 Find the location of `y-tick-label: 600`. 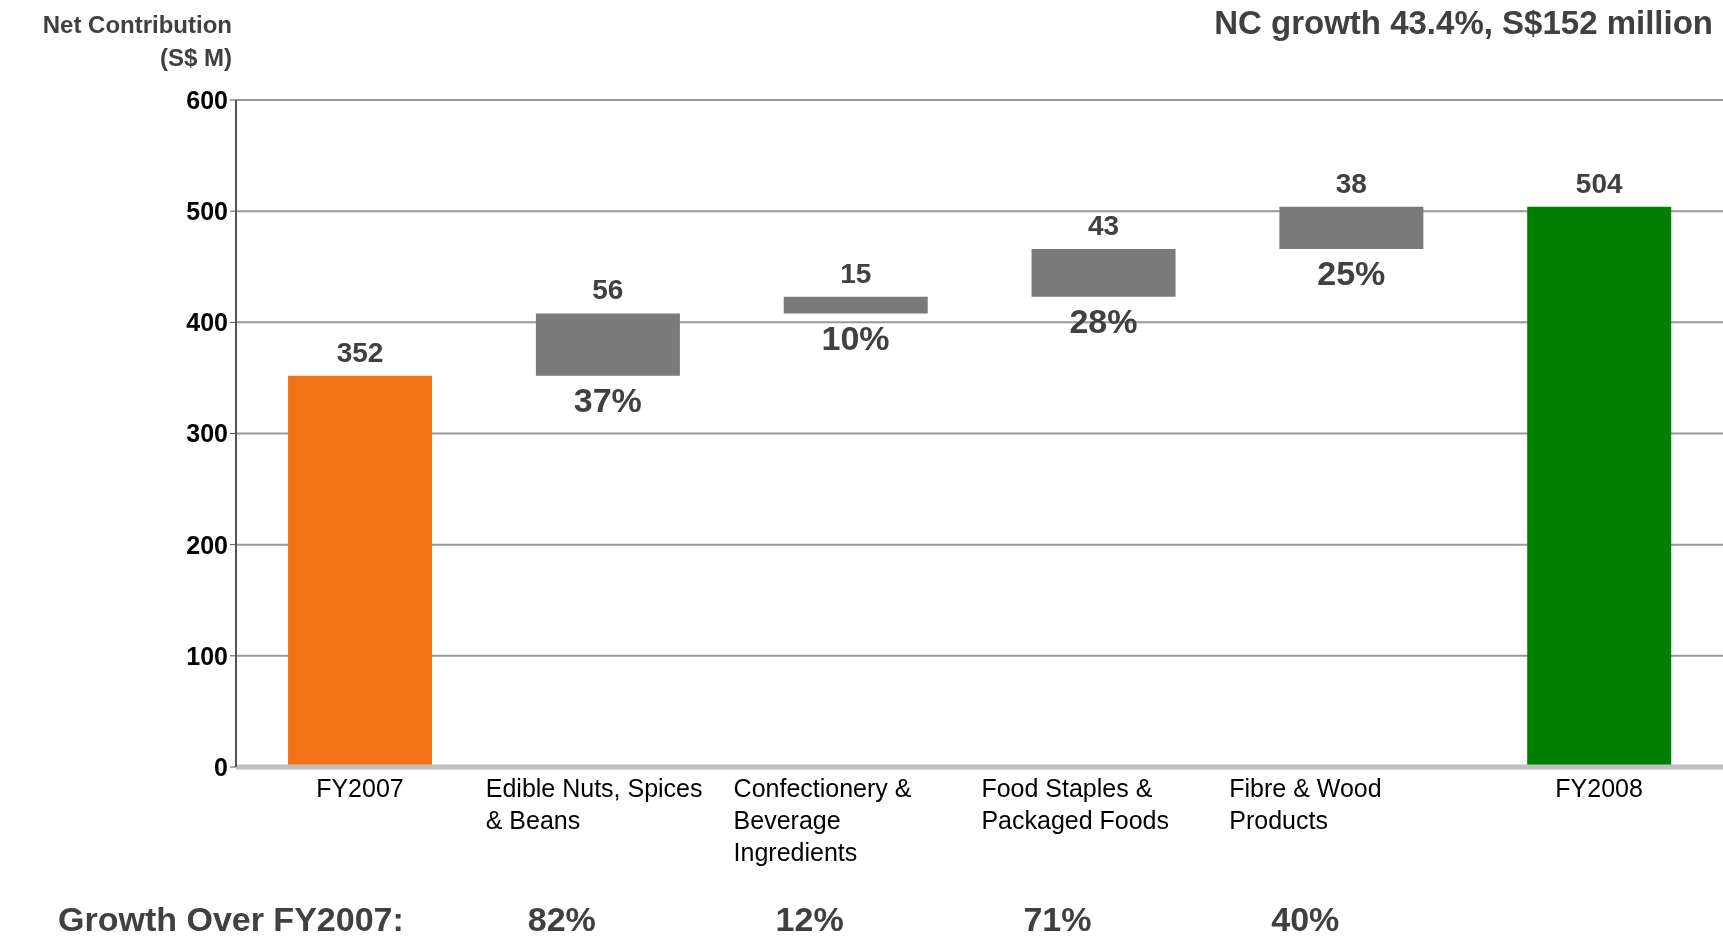

y-tick-label: 600 is located at coordinates (207, 99).